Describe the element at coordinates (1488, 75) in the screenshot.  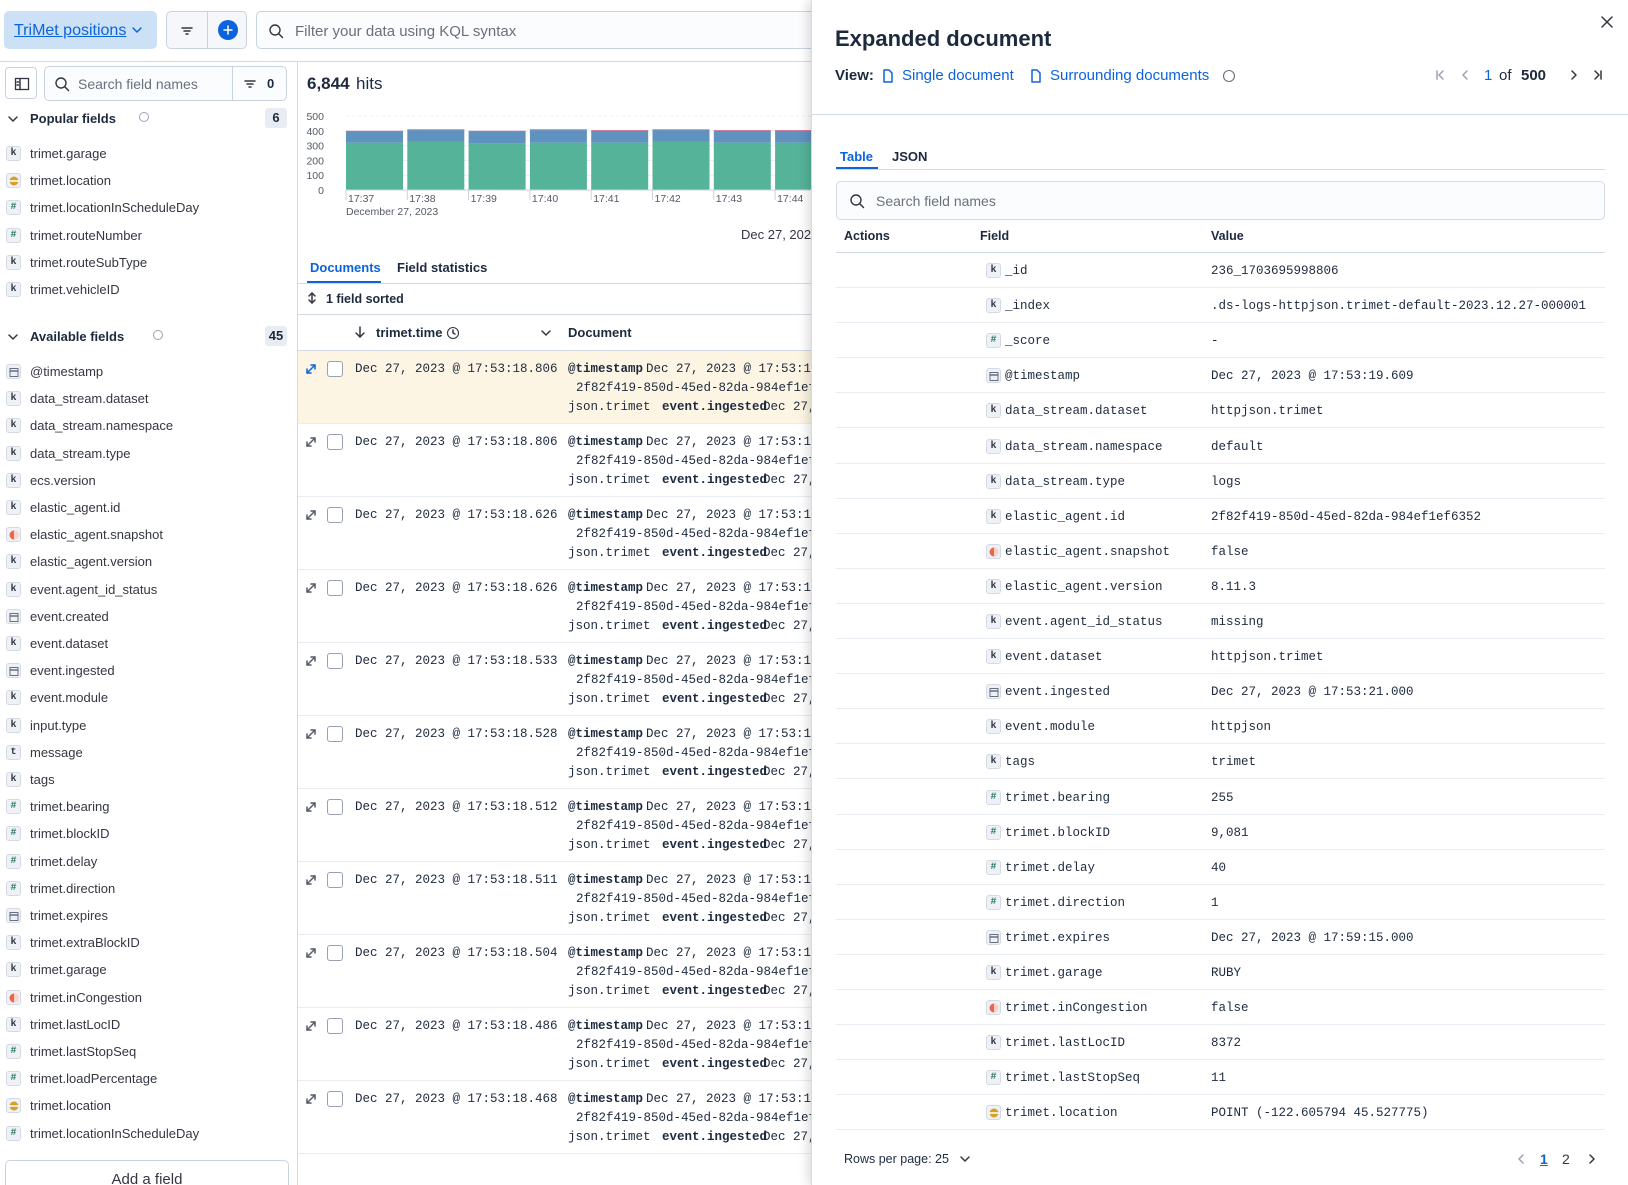
I see `pager-current: 1` at that location.